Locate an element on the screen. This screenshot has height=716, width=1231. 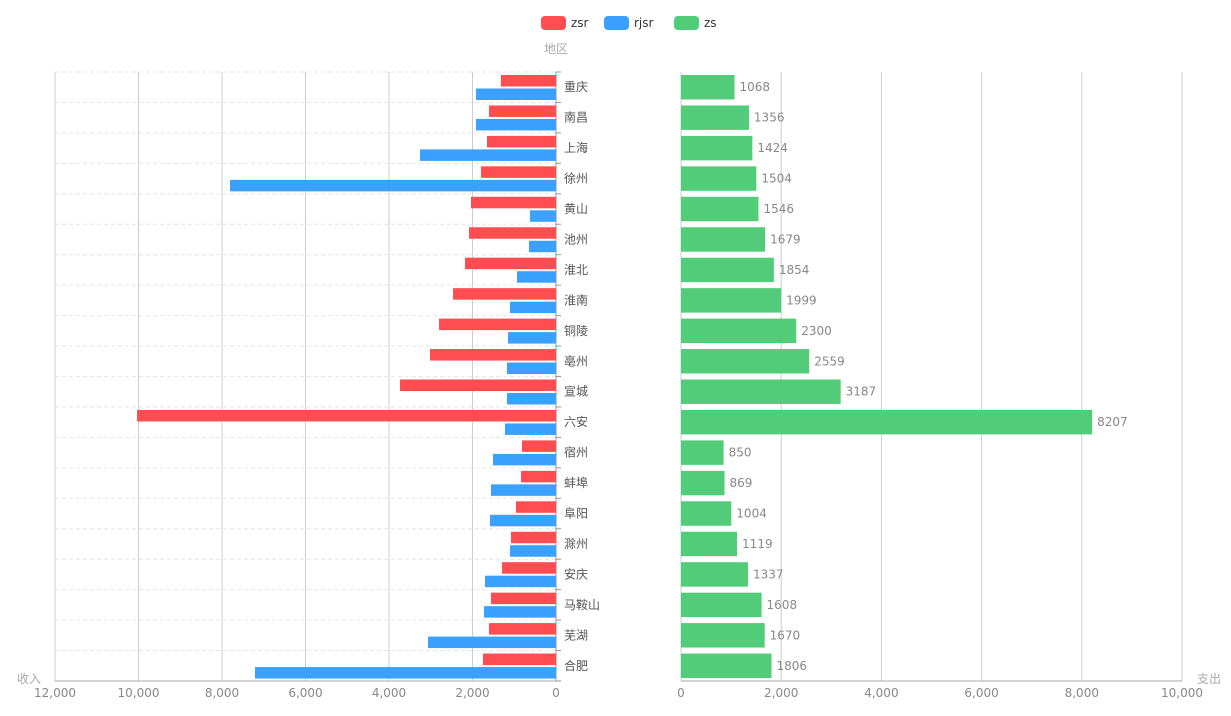
category-label: 上海 is located at coordinates (576, 147).